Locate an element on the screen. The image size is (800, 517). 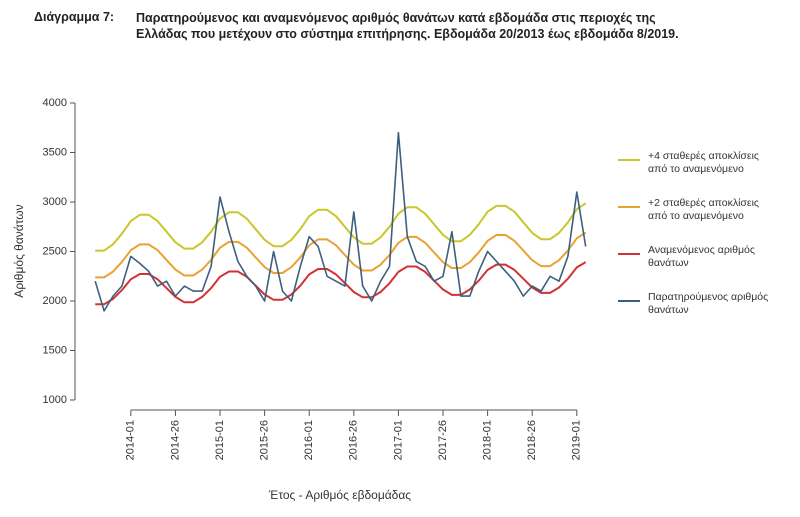
x-tick-label: 2017-01 is located at coordinates (398, 440).